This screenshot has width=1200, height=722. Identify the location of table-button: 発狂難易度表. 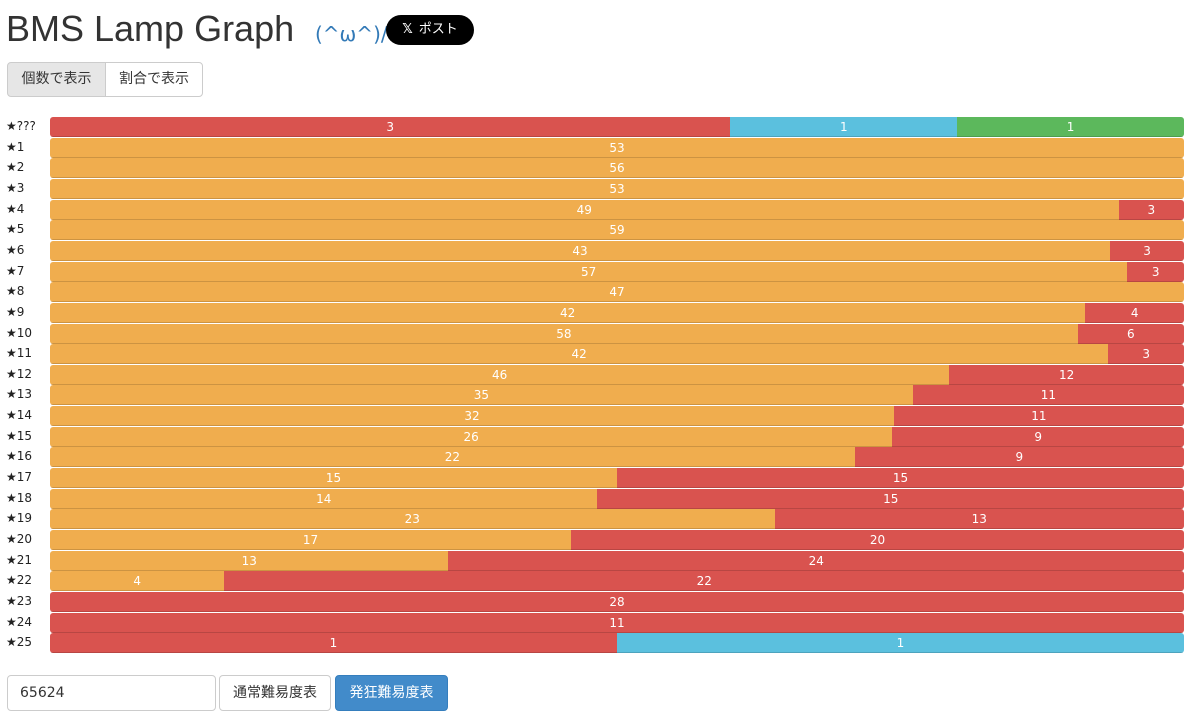
(391, 693).